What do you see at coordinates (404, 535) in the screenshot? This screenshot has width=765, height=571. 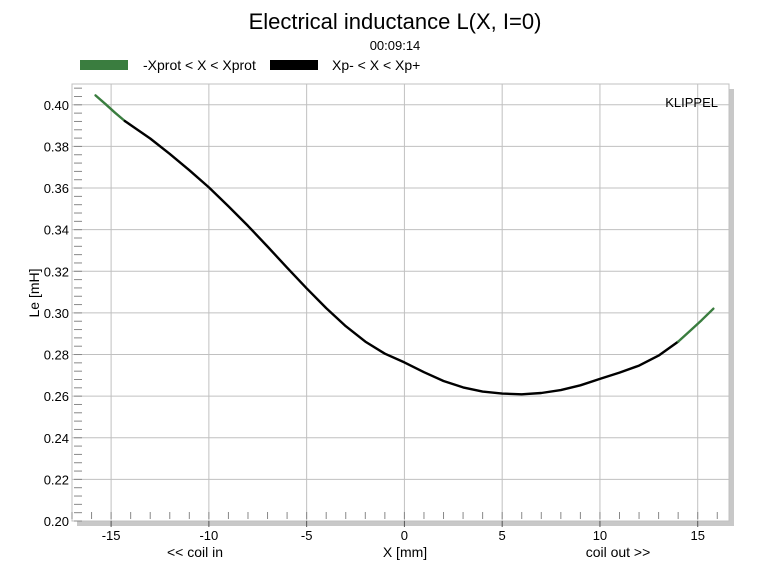 I see `x-tick-label: 0` at bounding box center [404, 535].